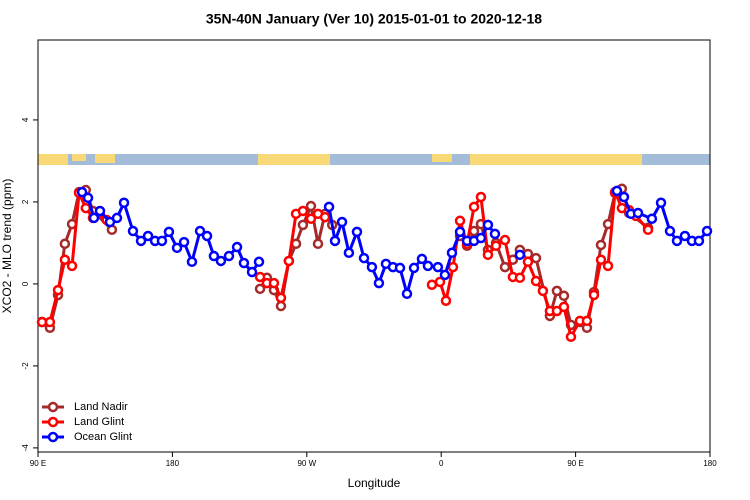  I want to click on x-tick-label: 90 E, so click(575, 463).